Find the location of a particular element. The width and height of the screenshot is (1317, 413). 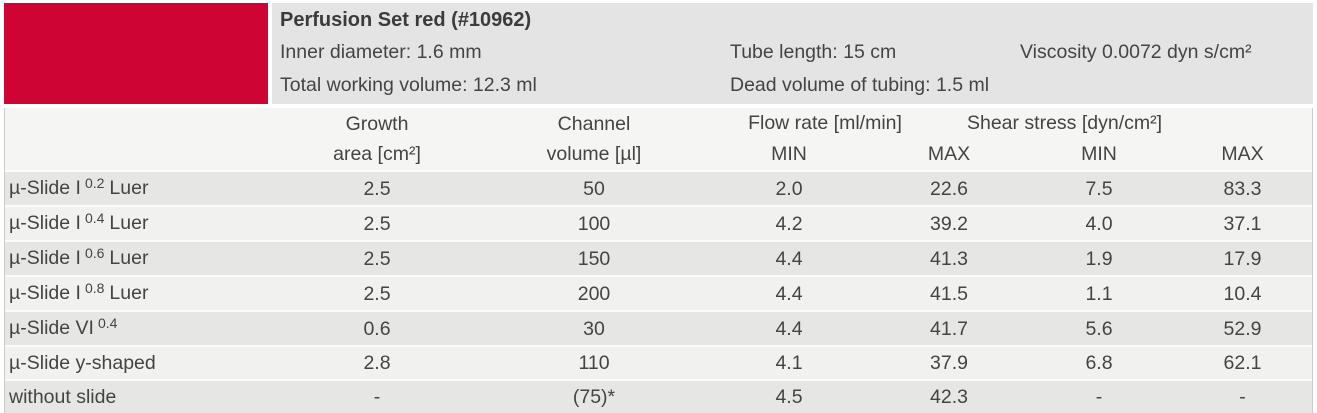

cell-growth-area: - is located at coordinates (377, 396).